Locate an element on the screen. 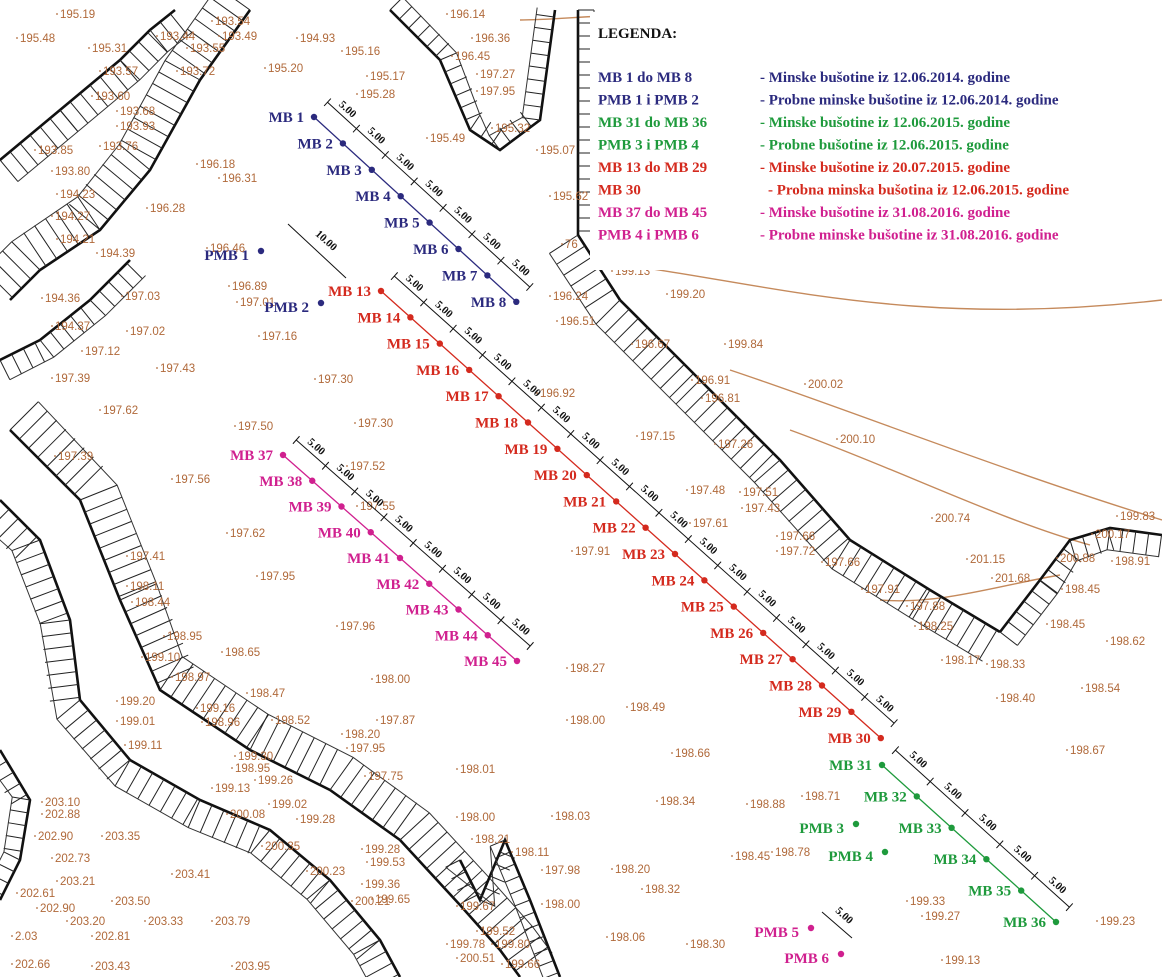  elevation-label: 203.79 is located at coordinates (232, 922).